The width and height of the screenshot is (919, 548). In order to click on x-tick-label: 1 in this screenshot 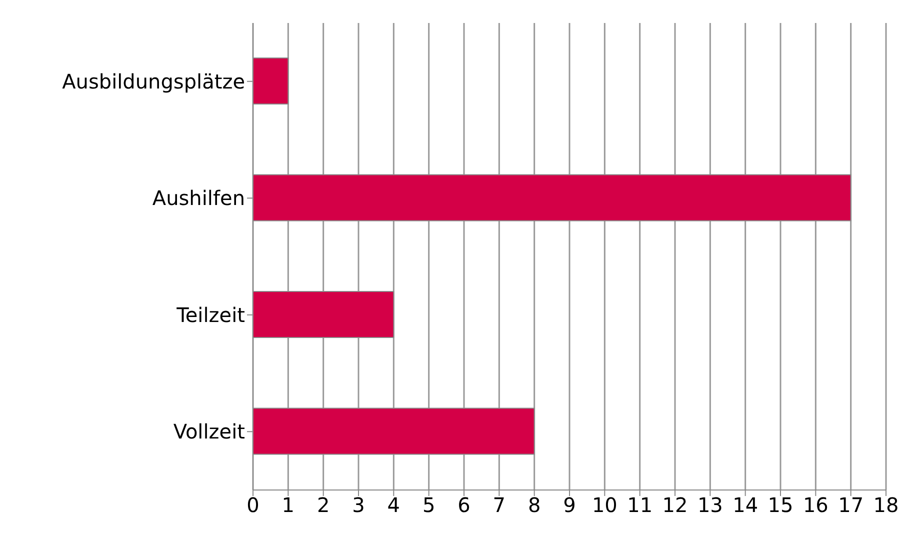, I will do `click(288, 505)`.